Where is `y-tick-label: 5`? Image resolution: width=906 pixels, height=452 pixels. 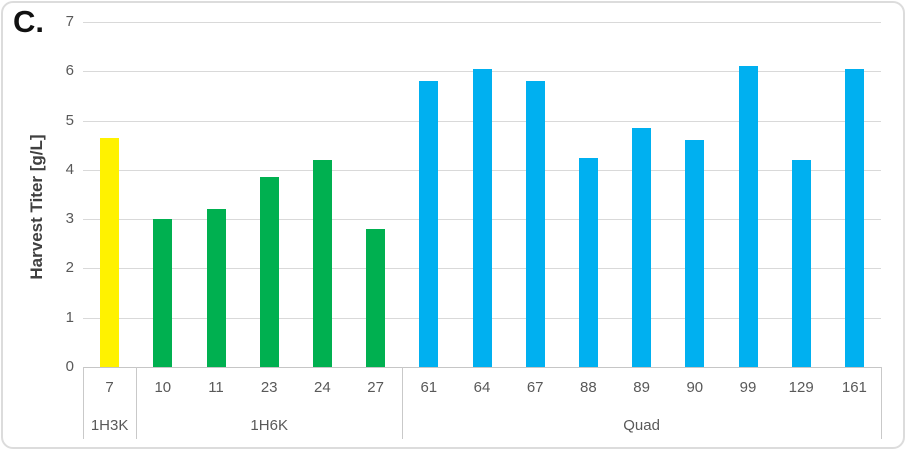 y-tick-label: 5 is located at coordinates (69, 120).